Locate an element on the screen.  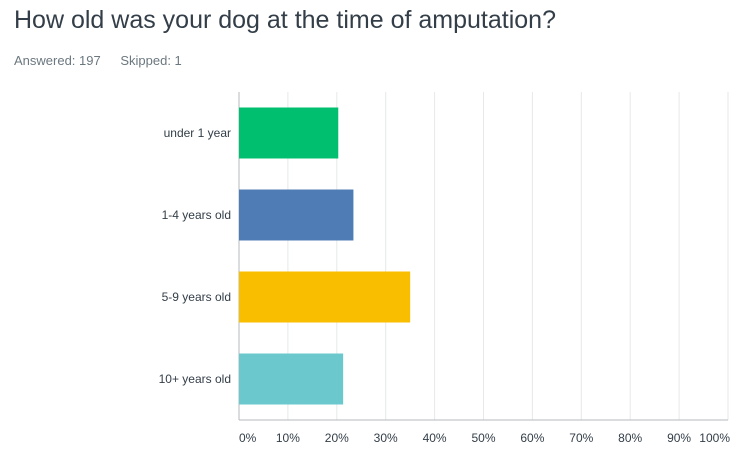
category-label: 1-4 years old is located at coordinates (196, 215).